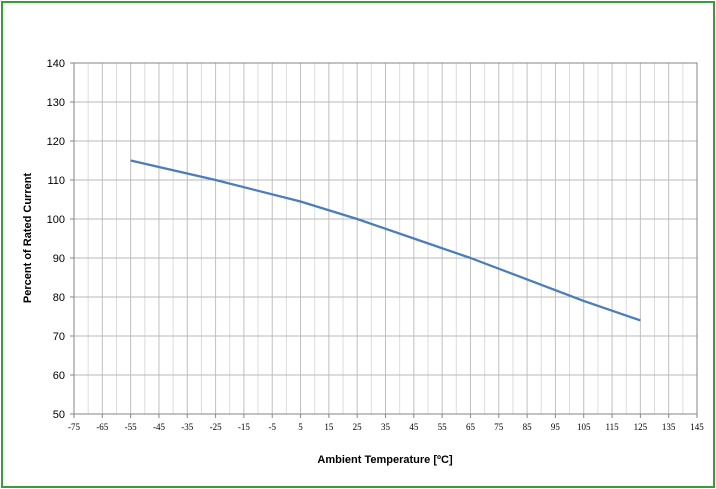  What do you see at coordinates (641, 427) in the screenshot?
I see `x-tick-label: 125` at bounding box center [641, 427].